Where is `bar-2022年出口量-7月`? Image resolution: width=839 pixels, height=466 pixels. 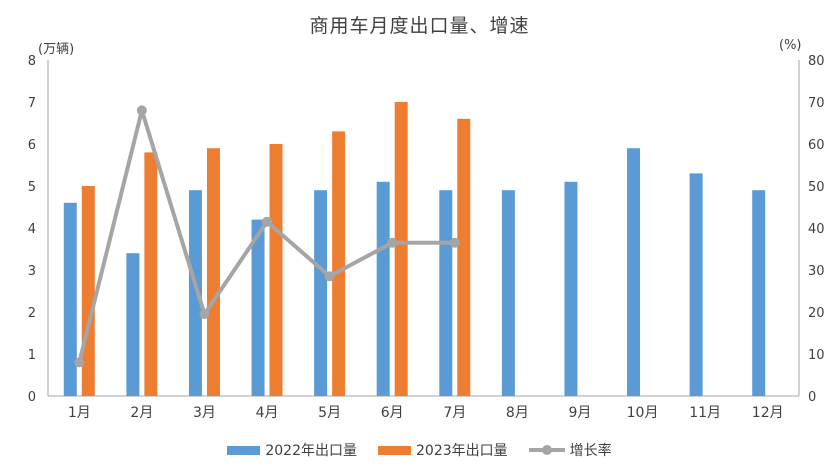
bar-2022年出口量-7月 is located at coordinates (446, 293).